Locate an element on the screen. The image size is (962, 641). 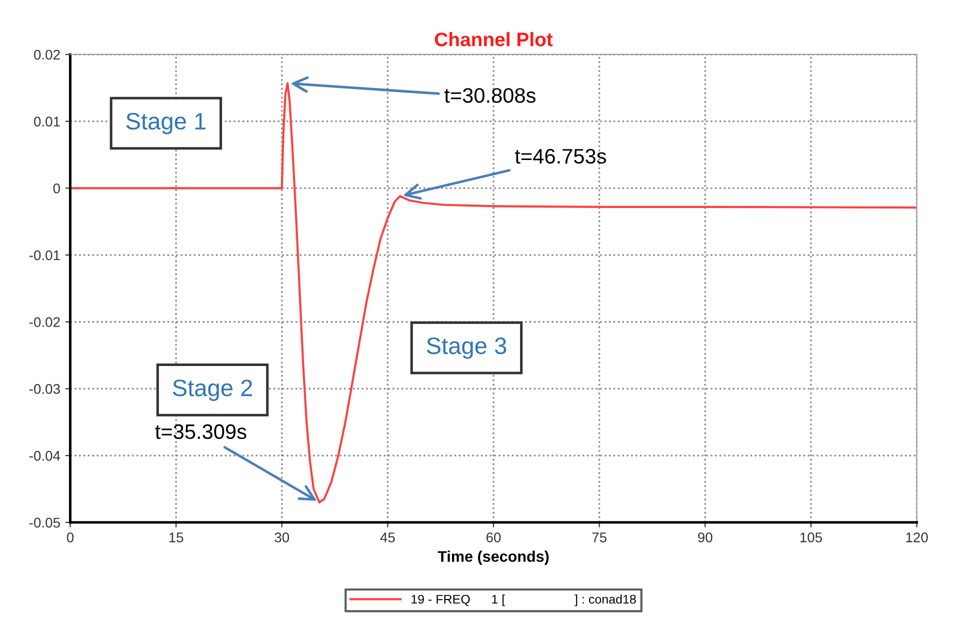
annotation: Stage 2 is located at coordinates (212, 390).